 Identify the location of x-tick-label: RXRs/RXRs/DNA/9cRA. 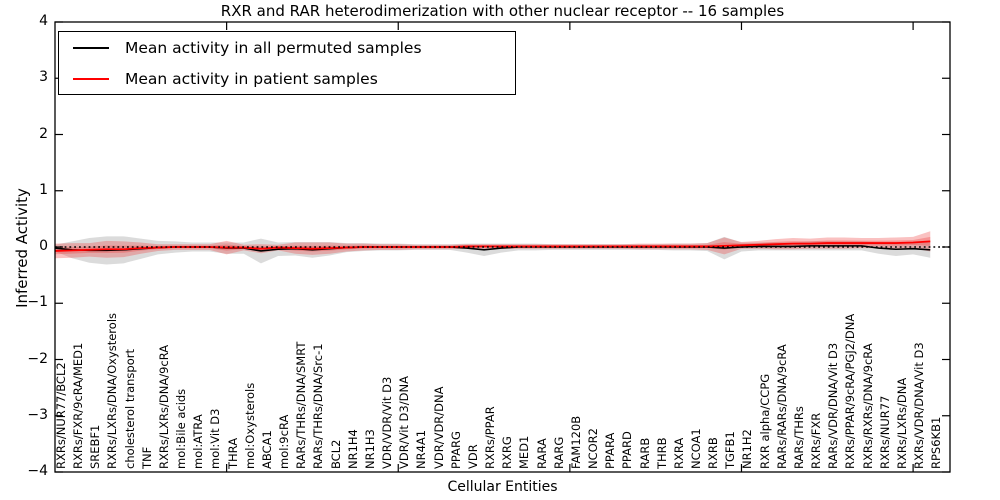
(867, 406).